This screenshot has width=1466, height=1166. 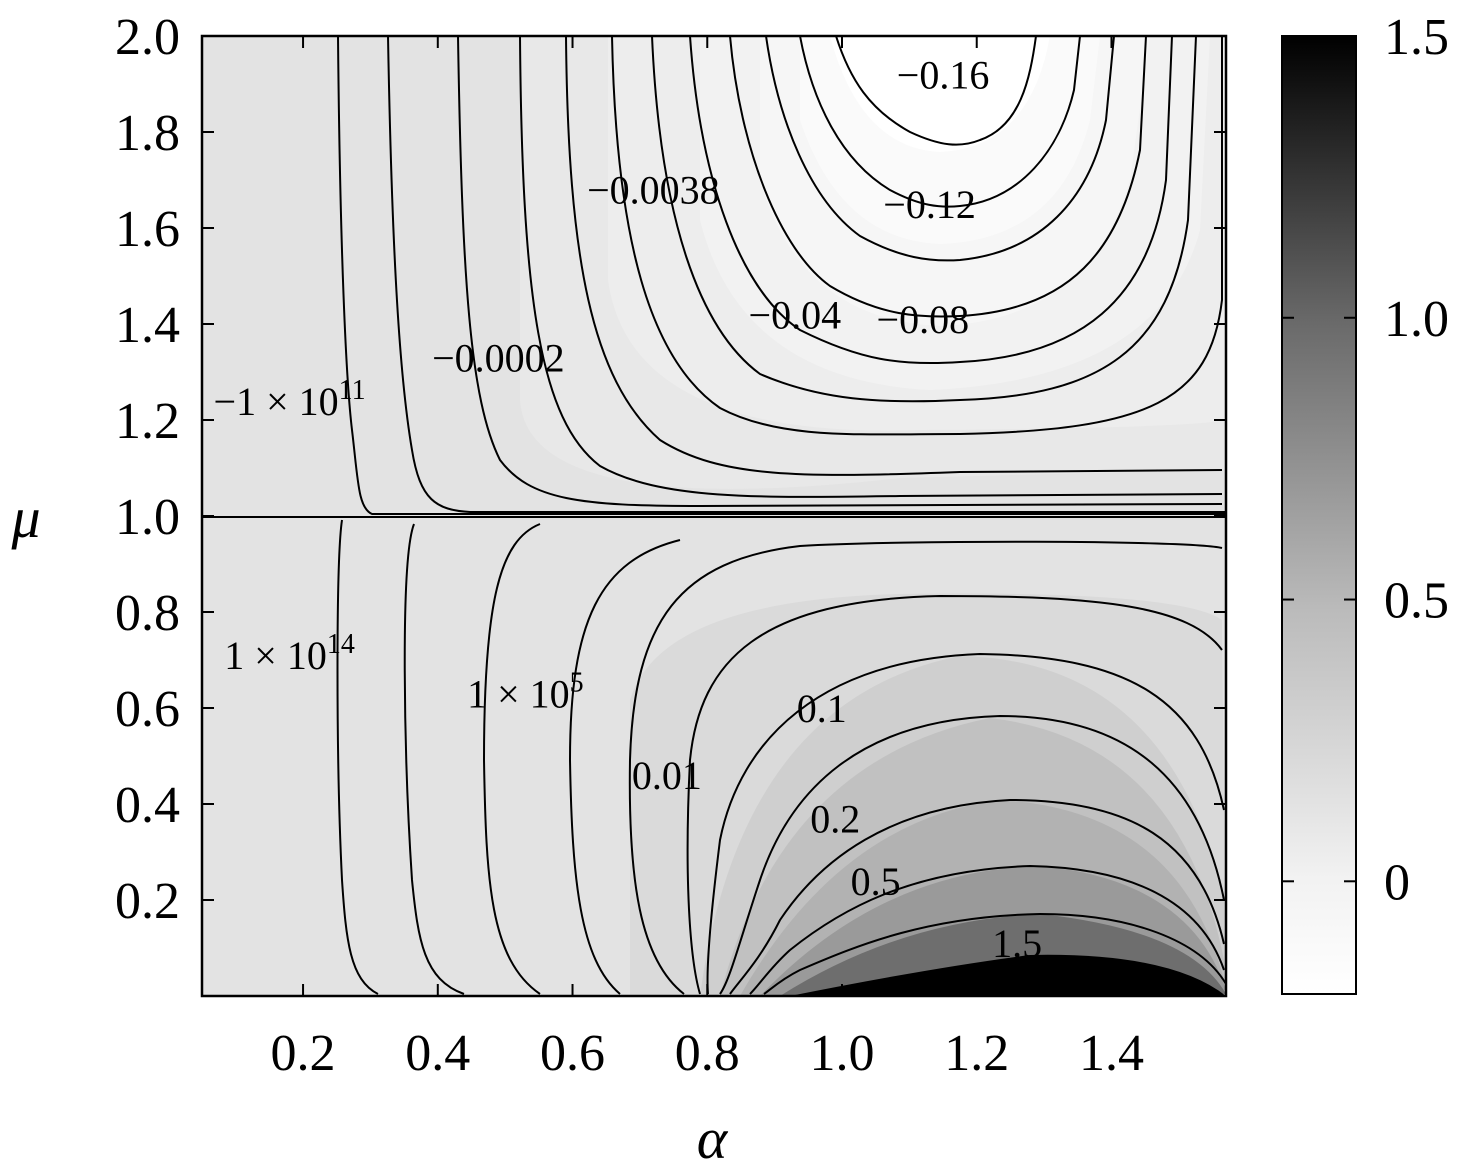 I want to click on contour-line-upper-h, so click(x=931, y=200).